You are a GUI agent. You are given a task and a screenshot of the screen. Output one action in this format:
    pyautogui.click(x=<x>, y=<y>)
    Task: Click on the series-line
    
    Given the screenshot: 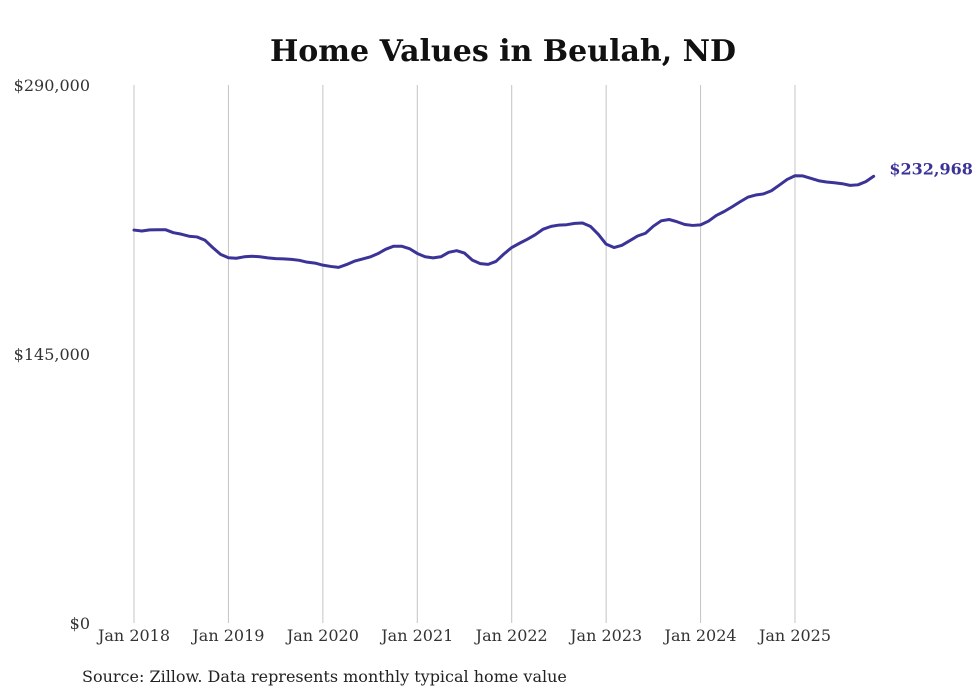 What is the action you would take?
    pyautogui.click(x=504, y=221)
    